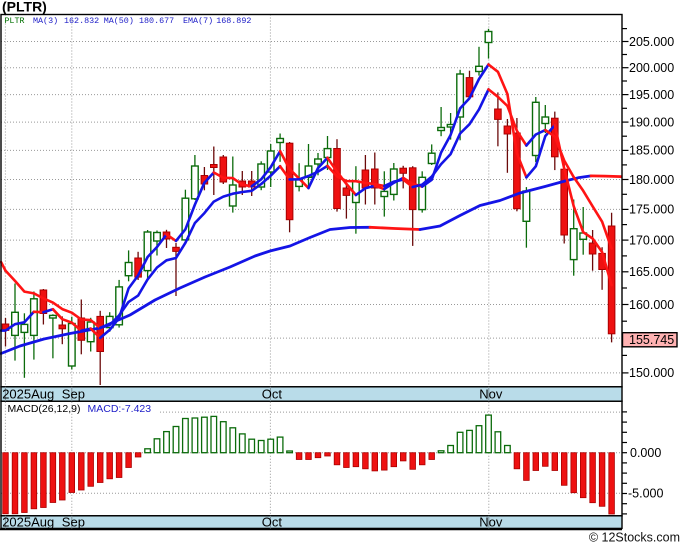 This screenshot has height=551, width=680. I want to click on svg-text: 185.000, so click(651, 151).